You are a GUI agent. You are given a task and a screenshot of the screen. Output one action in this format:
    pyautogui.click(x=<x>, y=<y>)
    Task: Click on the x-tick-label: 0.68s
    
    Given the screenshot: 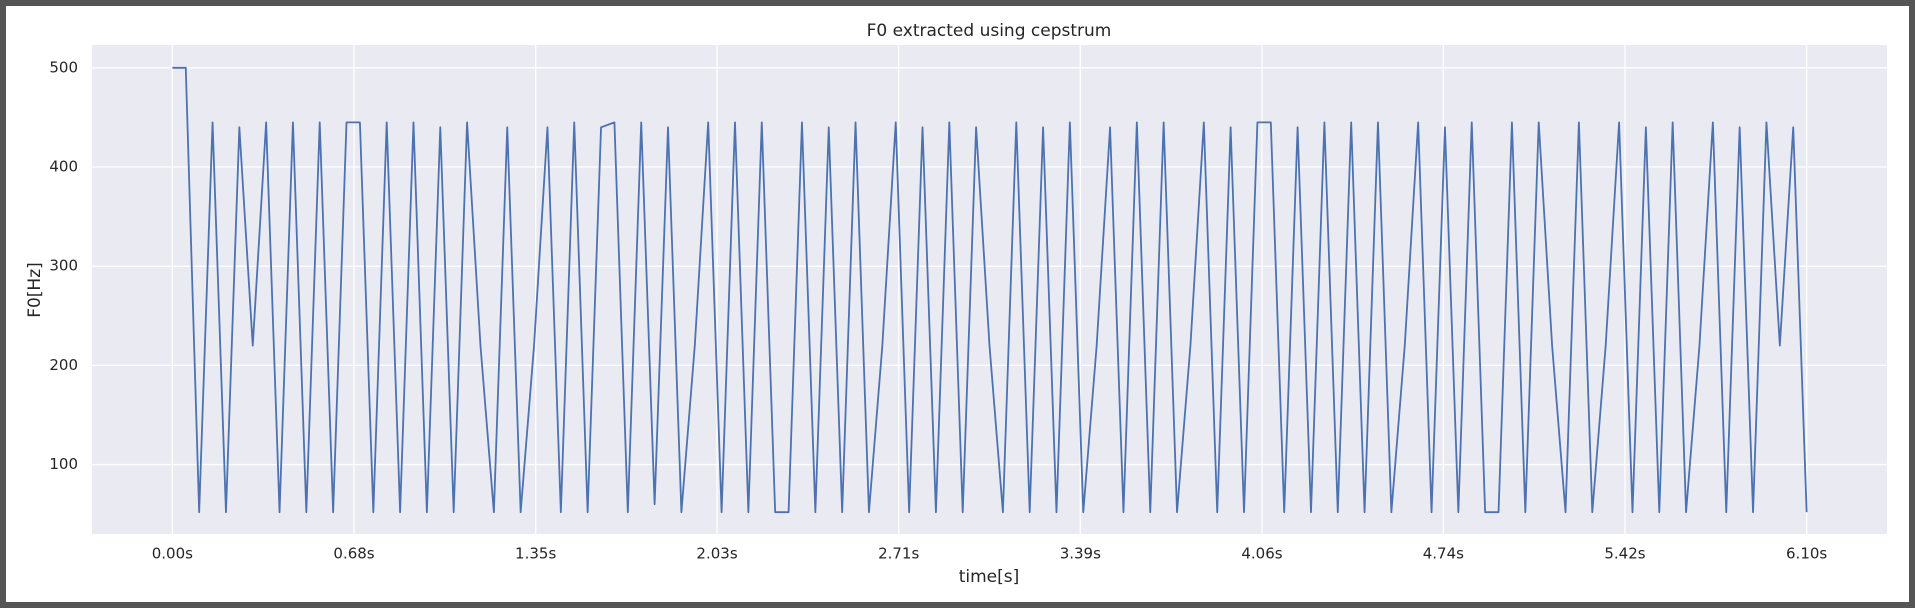 What is the action you would take?
    pyautogui.click(x=353, y=554)
    